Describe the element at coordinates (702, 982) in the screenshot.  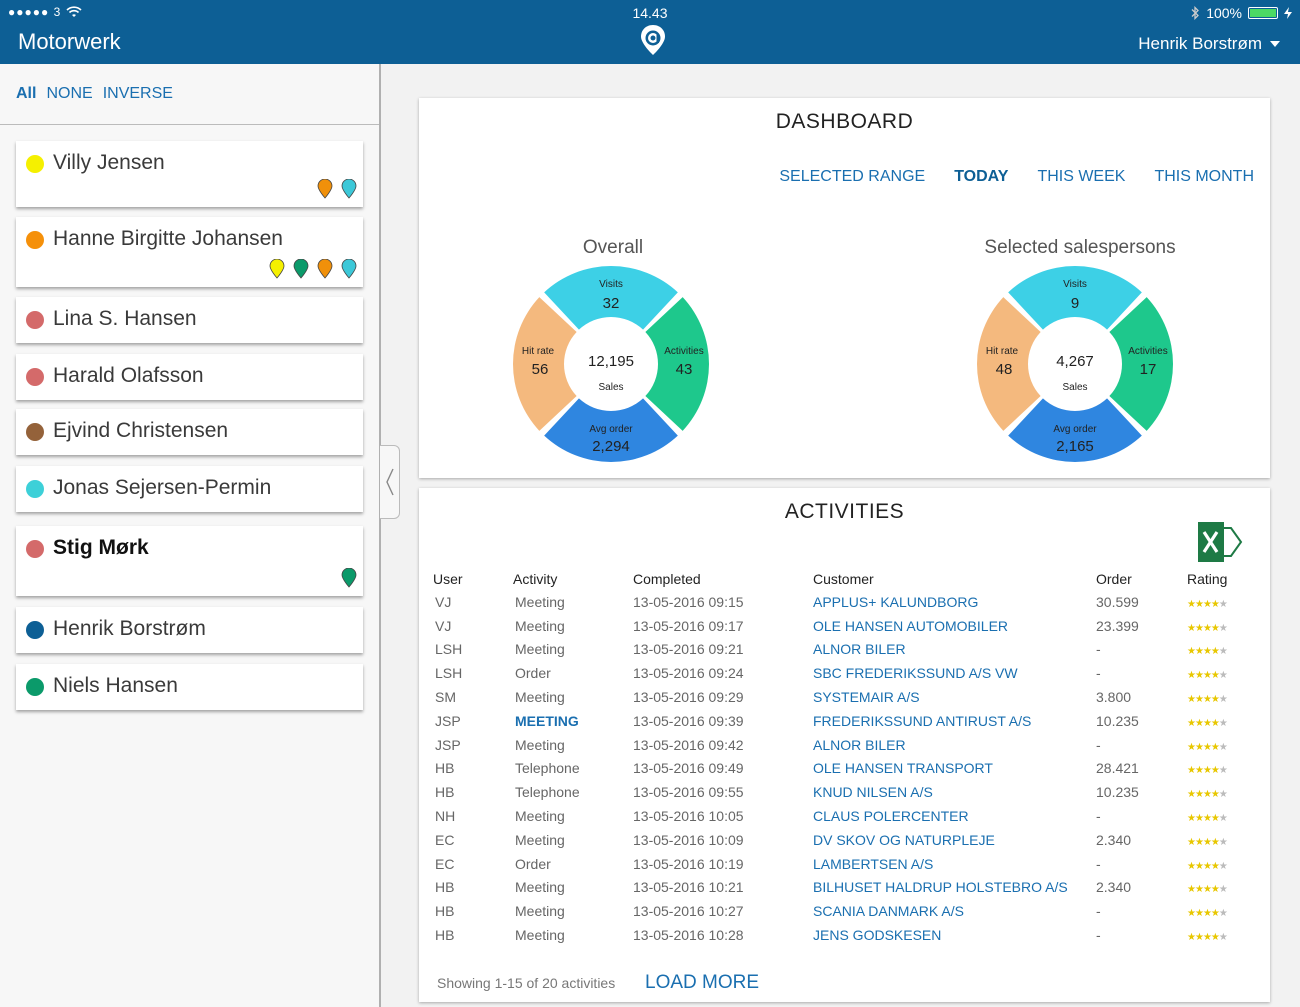
I see `load-more-button: LOAD MORE` at that location.